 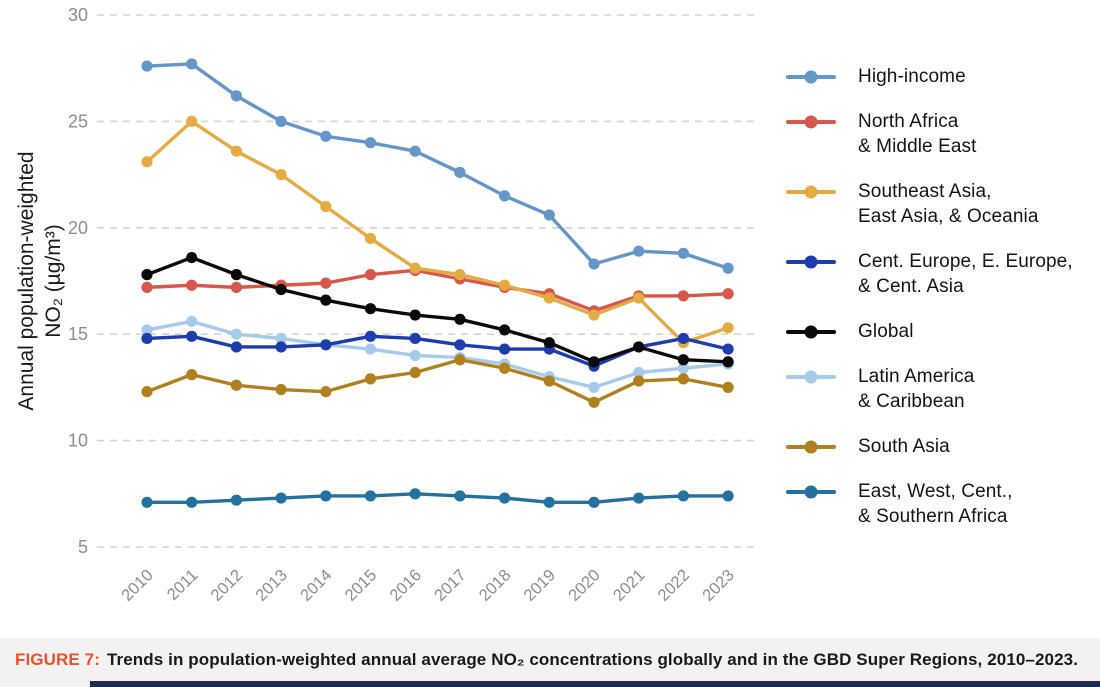 I want to click on legend-label: High-income, so click(x=912, y=76).